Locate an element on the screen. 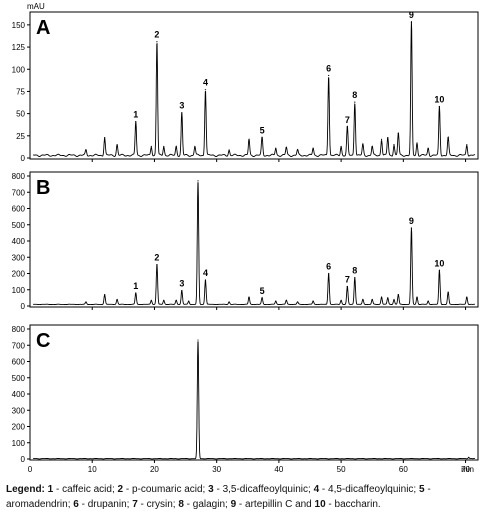 The height and width of the screenshot is (515, 484). y-axis-label: mAU is located at coordinates (36, 6).